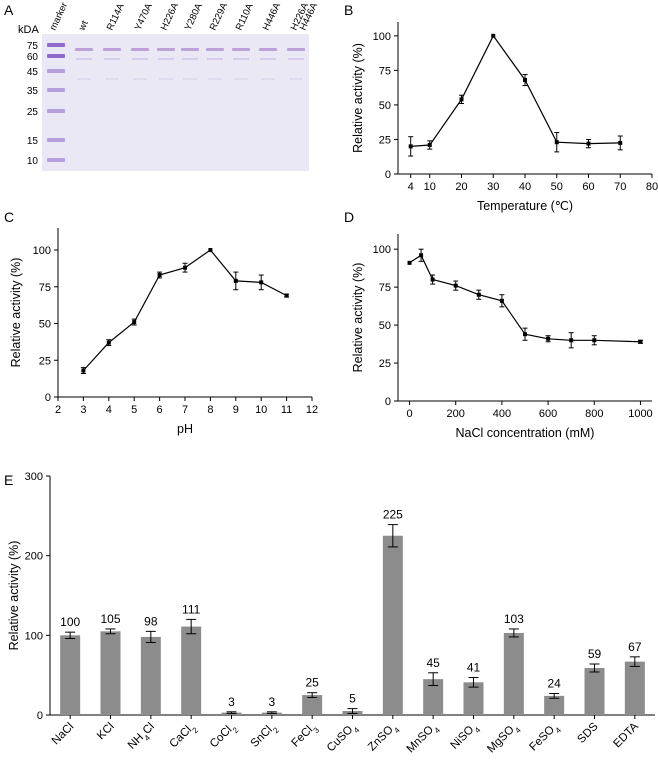 The height and width of the screenshot is (767, 658). What do you see at coordinates (411, 187) in the screenshot?
I see `x-tick-label: 4` at bounding box center [411, 187].